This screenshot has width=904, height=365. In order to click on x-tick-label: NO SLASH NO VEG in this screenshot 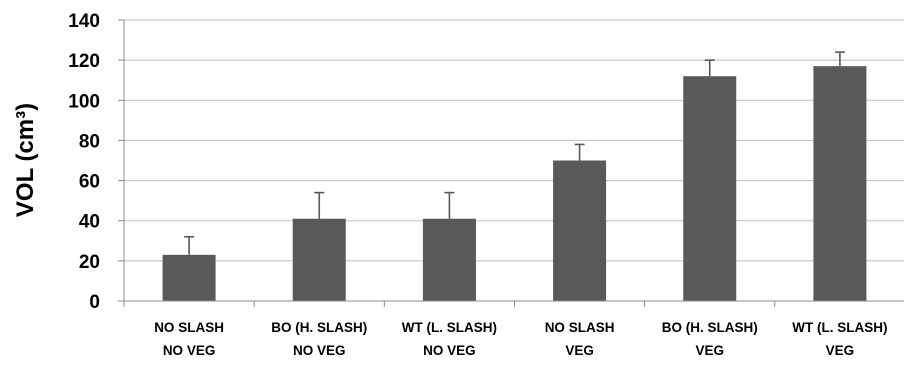, I will do `click(189, 339)`.